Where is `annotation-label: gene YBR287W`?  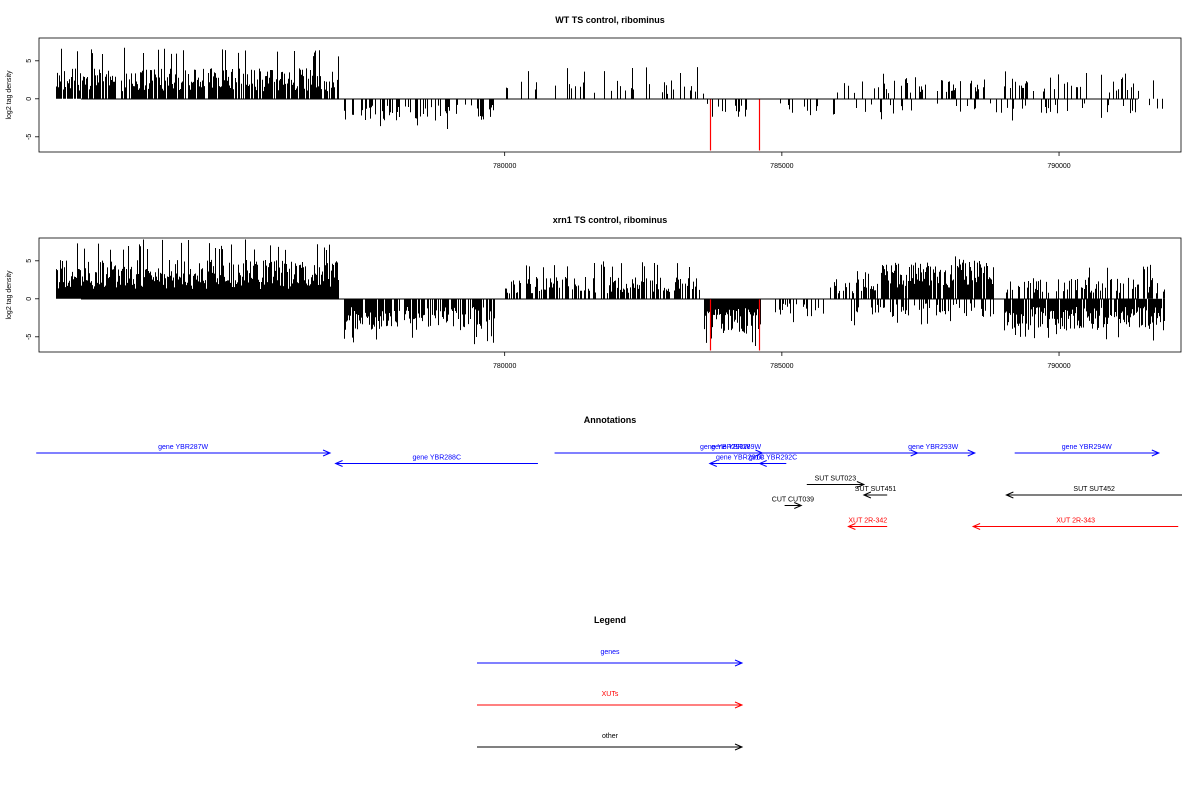
annotation-label: gene YBR287W is located at coordinates (183, 447).